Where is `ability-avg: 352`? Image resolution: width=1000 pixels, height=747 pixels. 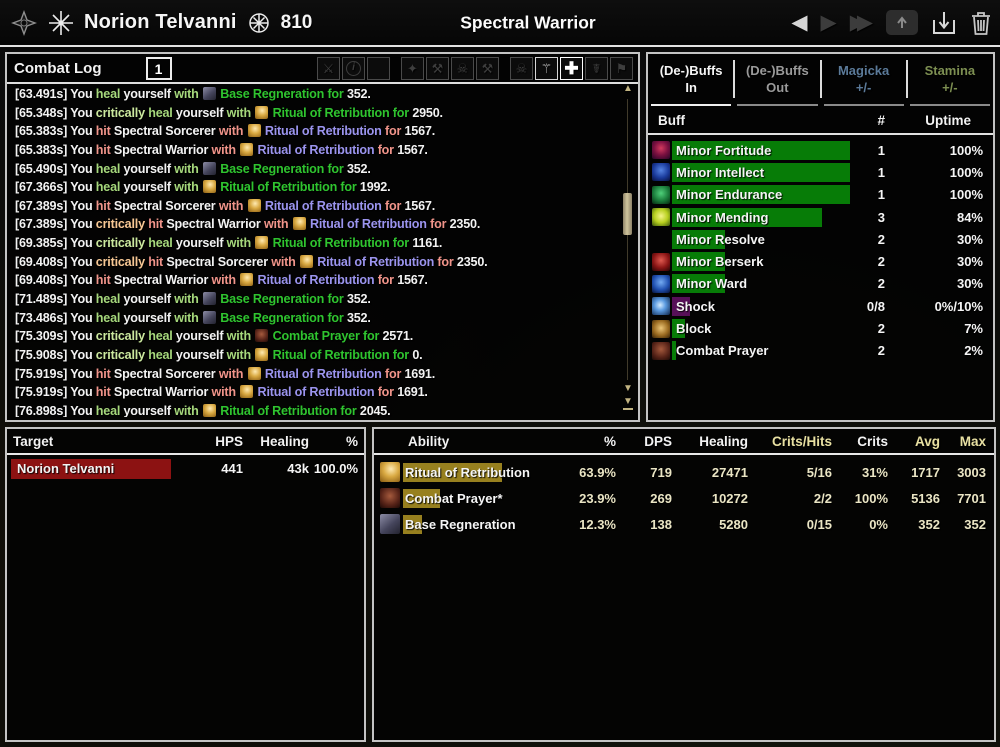
ability-avg: 352 is located at coordinates (929, 524).